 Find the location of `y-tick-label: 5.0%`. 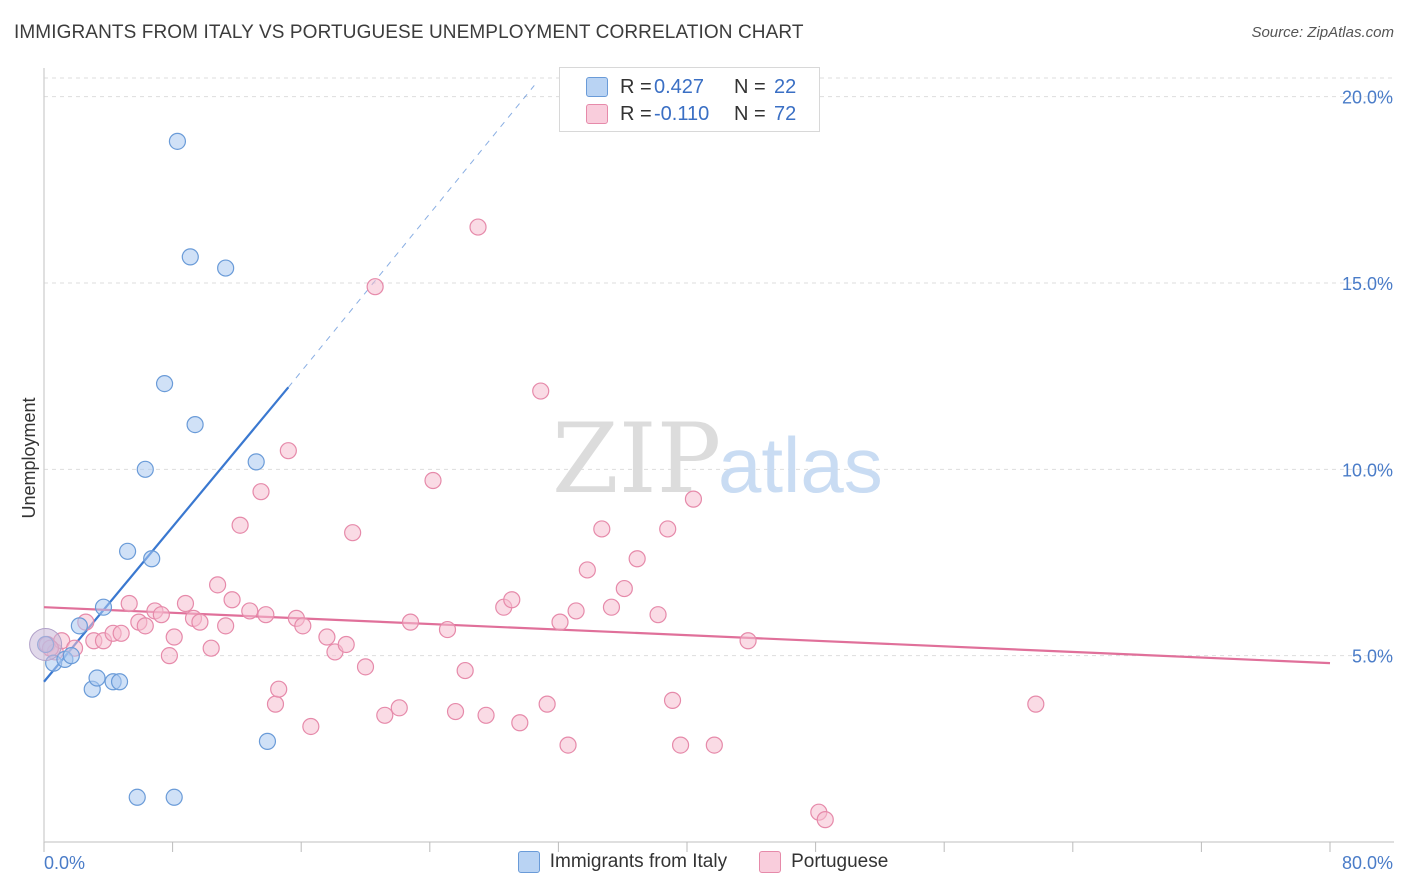

y-tick-label: 5.0% is located at coordinates (1372, 657).